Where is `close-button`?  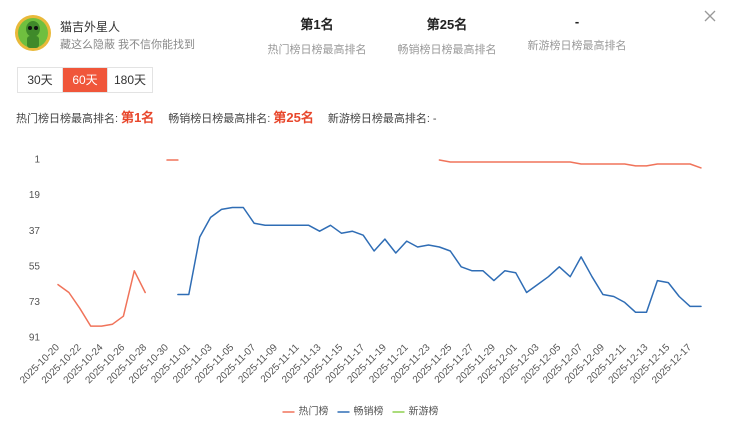
close-button is located at coordinates (710, 16).